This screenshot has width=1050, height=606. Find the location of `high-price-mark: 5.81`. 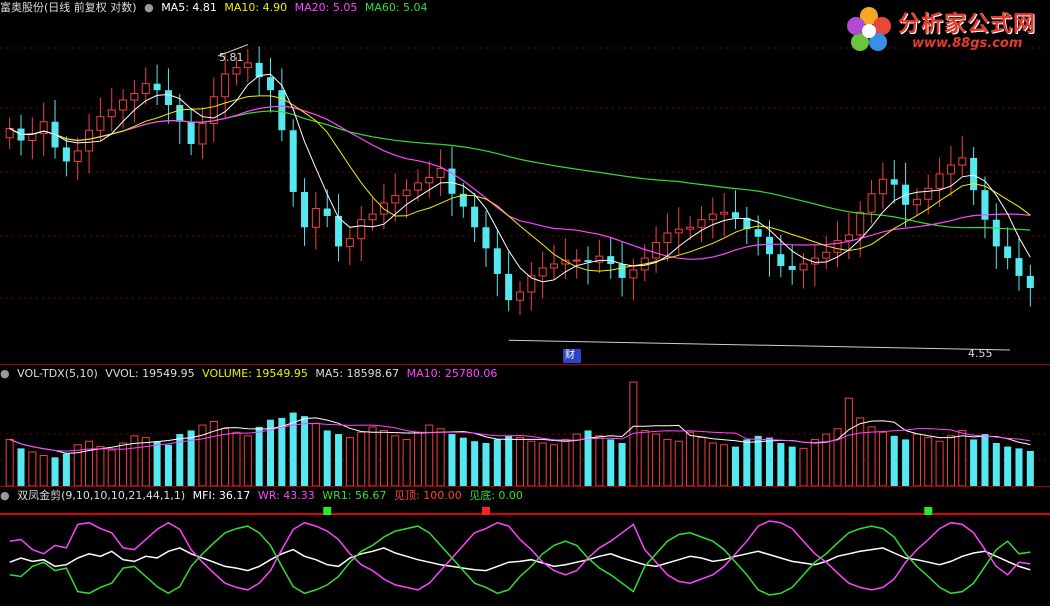

high-price-mark: 5.81 is located at coordinates (231, 57).